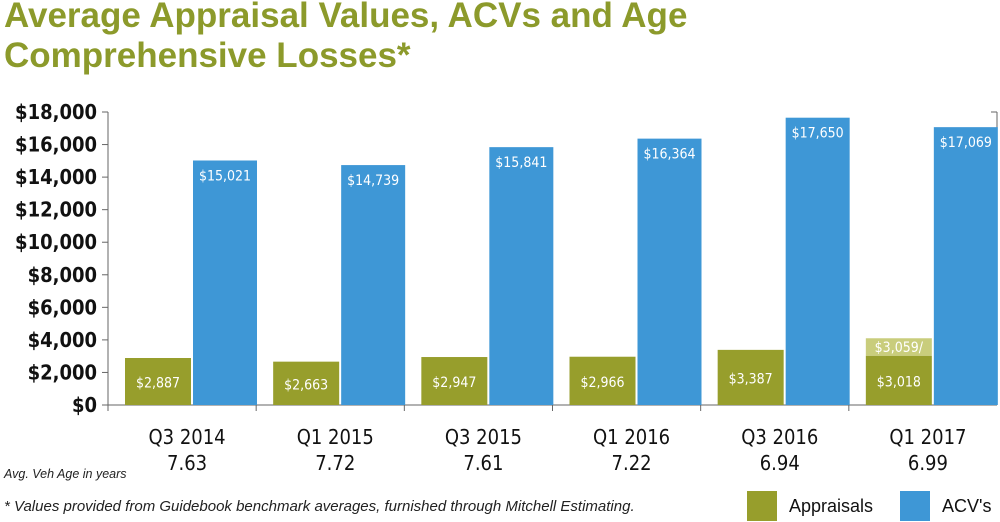 The image size is (1000, 522). I want to click on y-tick-label: $4,000, so click(62, 340).